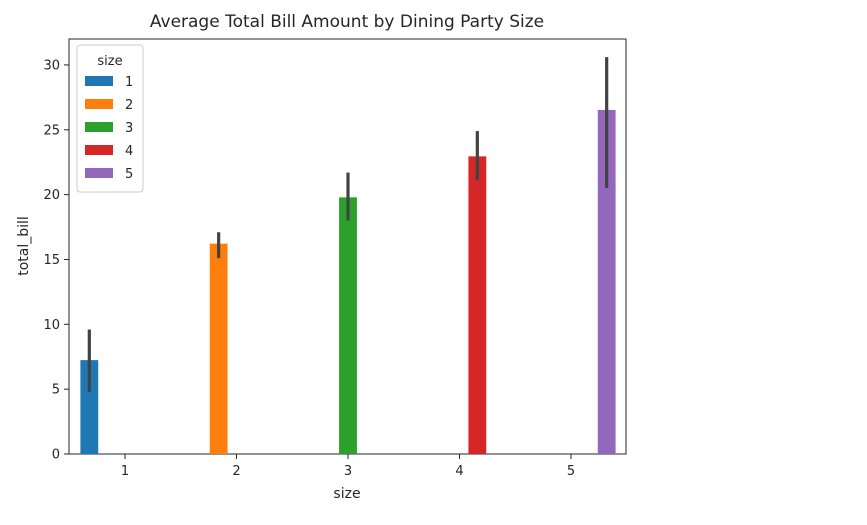 This screenshot has height=525, width=867. What do you see at coordinates (571, 471) in the screenshot?
I see `x-tick-label: 5` at bounding box center [571, 471].